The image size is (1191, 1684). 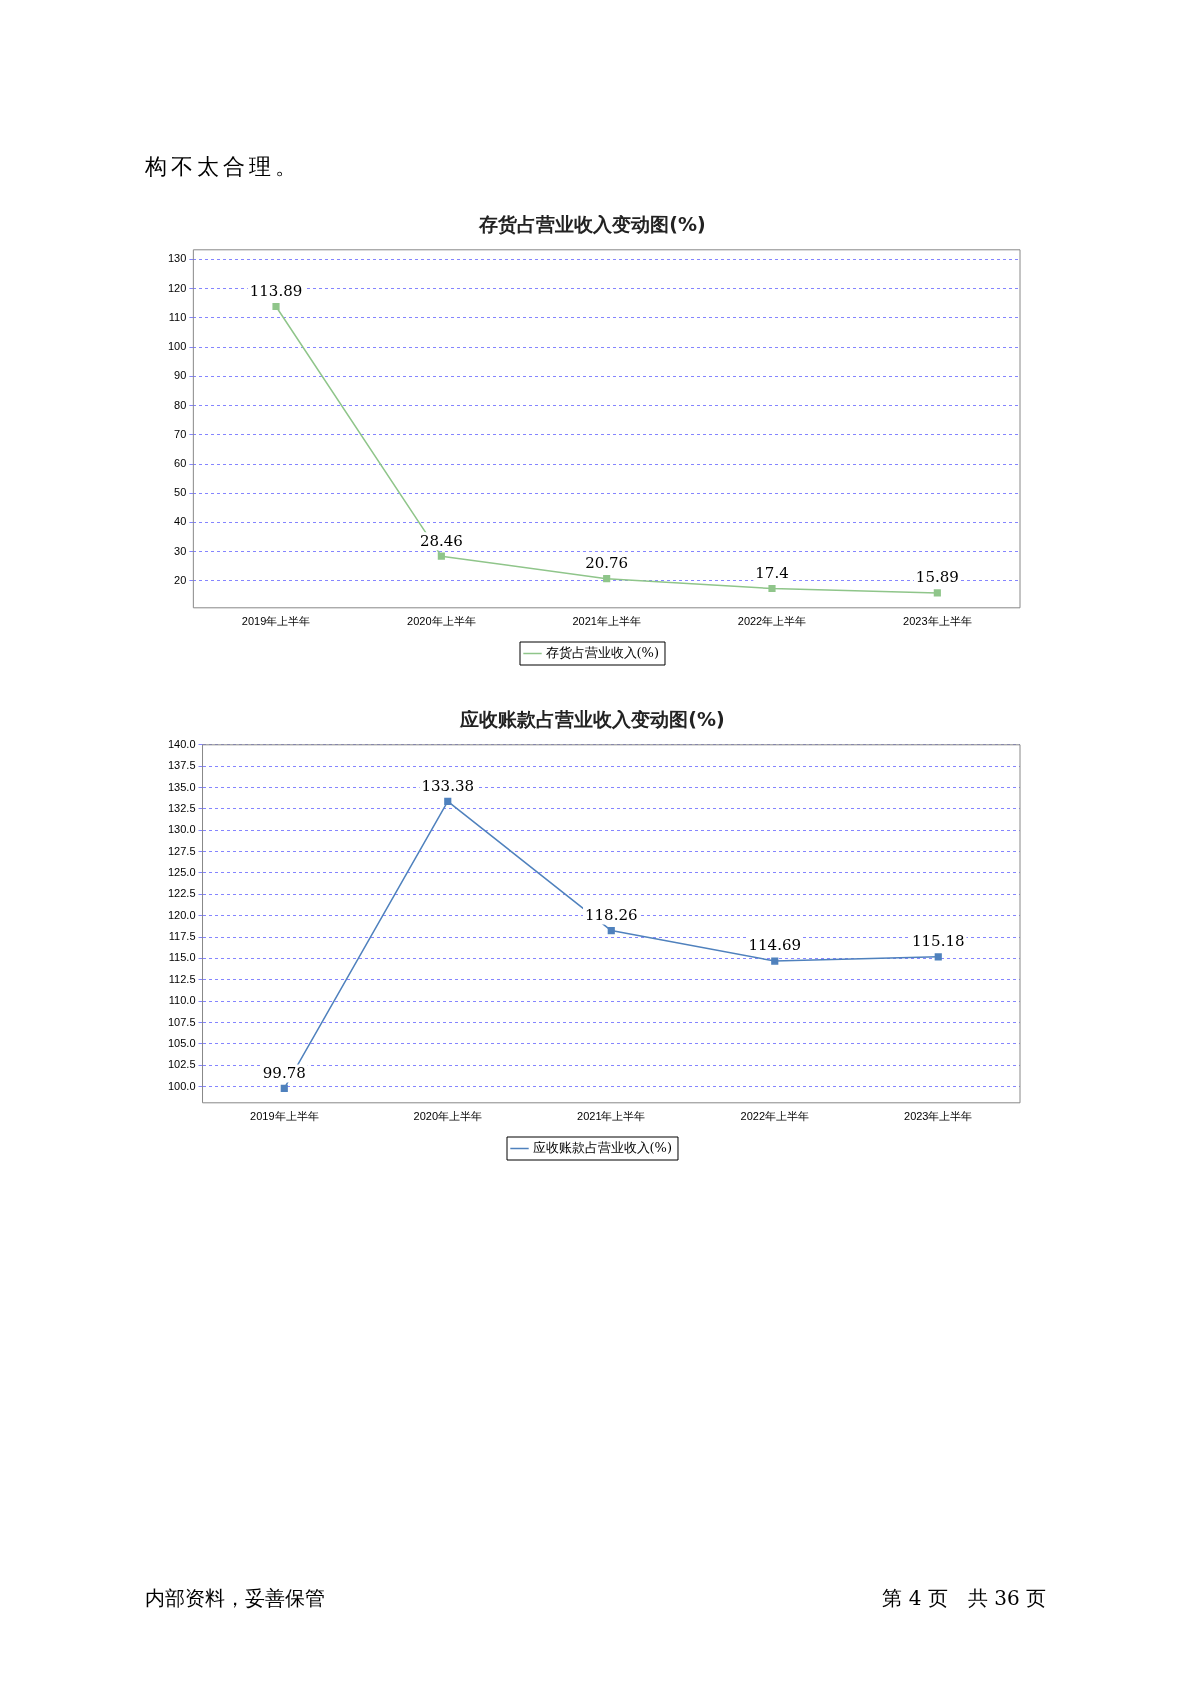 I want to click on text: 第 4 页 共 36 页, so click(x=964, y=1598).